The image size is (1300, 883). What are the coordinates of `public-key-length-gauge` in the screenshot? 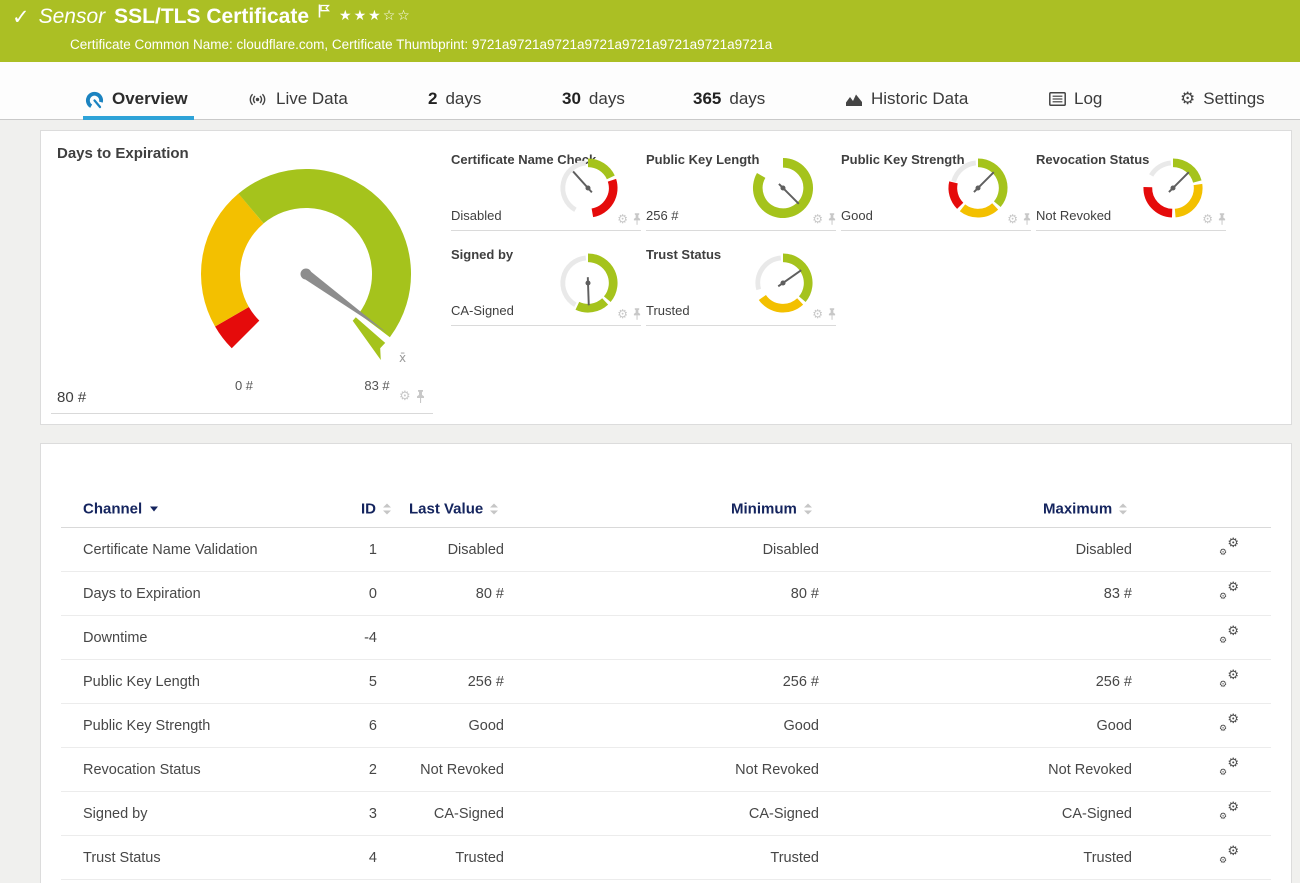 It's located at (782, 188).